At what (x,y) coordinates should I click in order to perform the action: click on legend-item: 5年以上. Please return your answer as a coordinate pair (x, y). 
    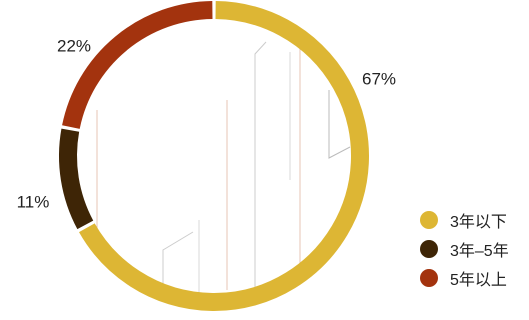
    Looking at the image, I should click on (464, 277).